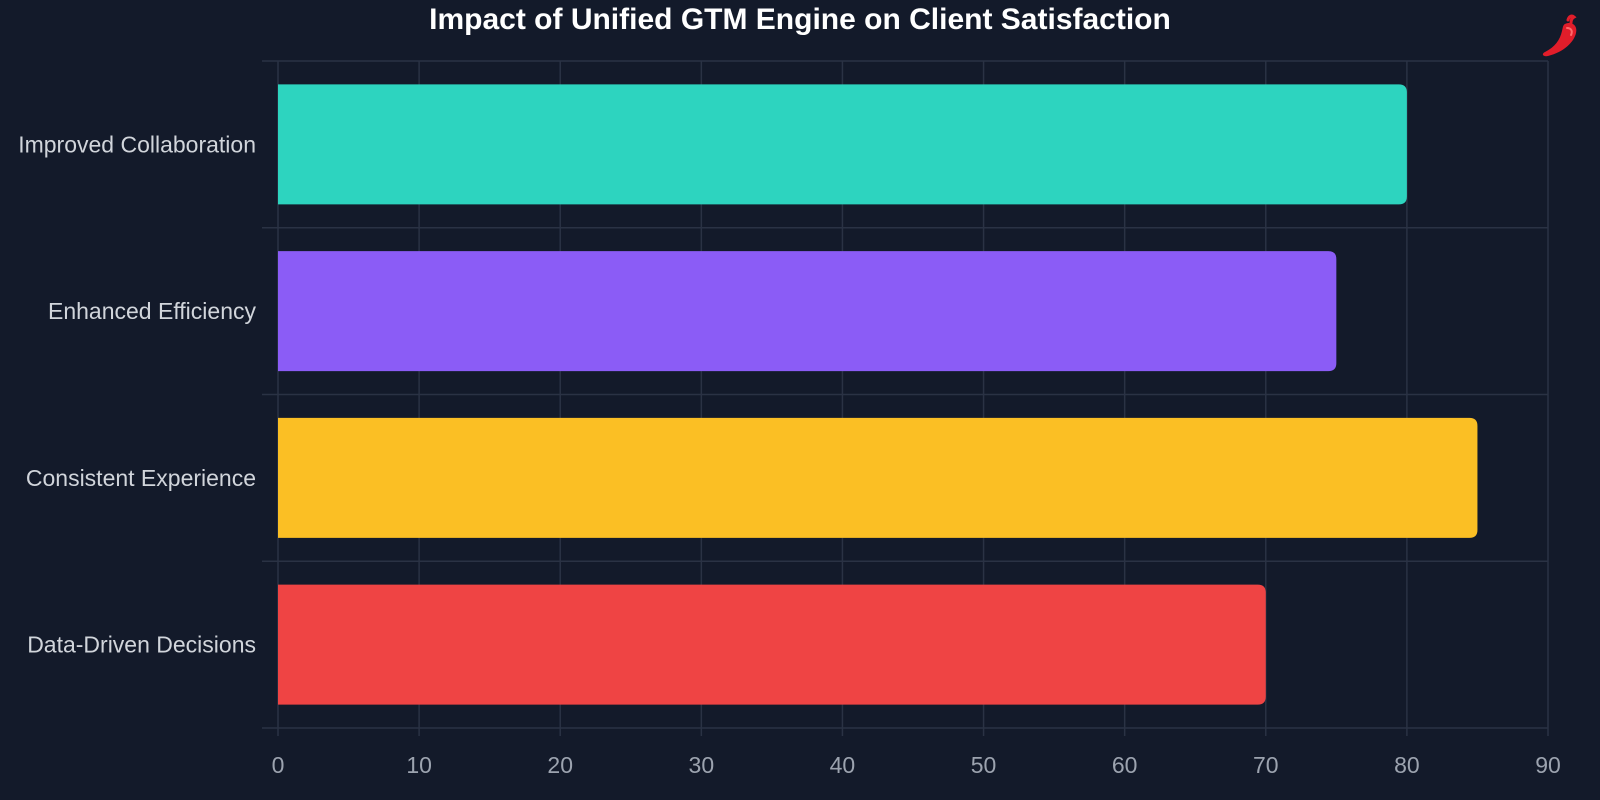 The image size is (1600, 800). I want to click on x-tick-label: 80, so click(1407, 765).